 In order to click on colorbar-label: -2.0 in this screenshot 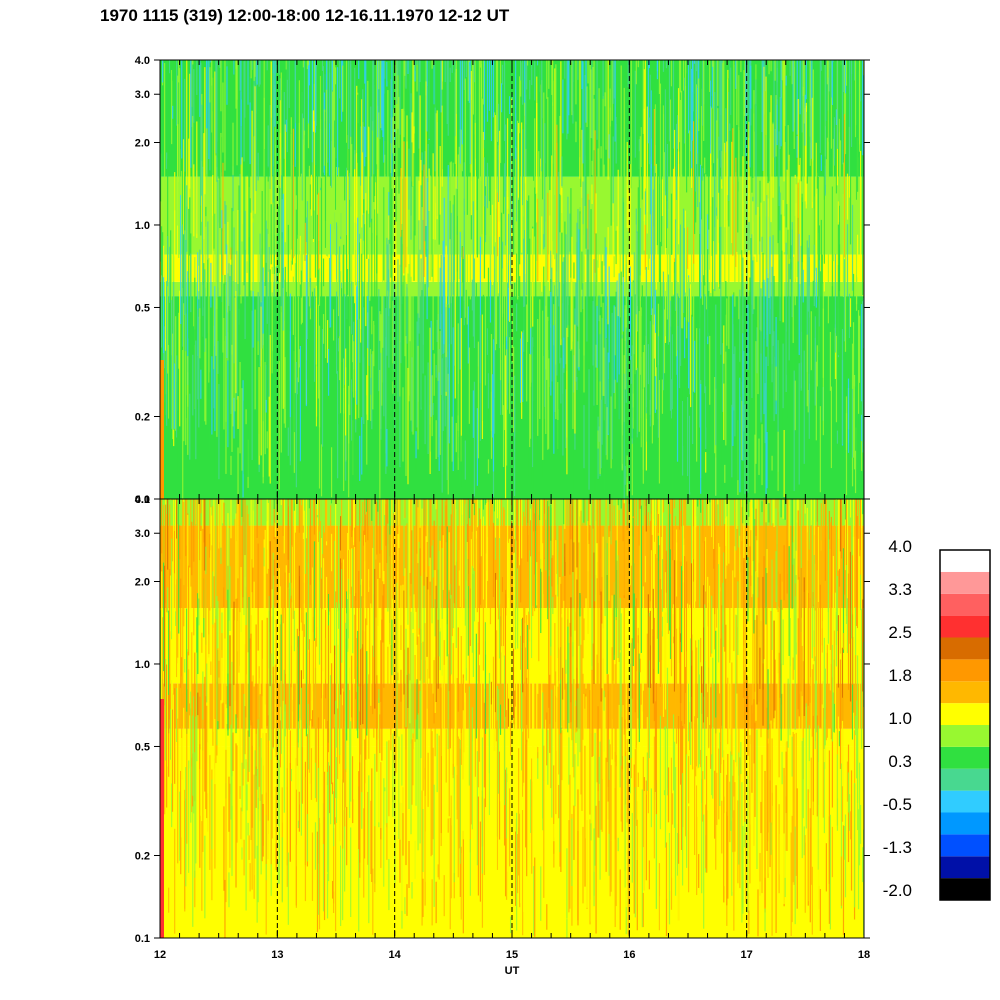, I will do `click(897, 890)`.